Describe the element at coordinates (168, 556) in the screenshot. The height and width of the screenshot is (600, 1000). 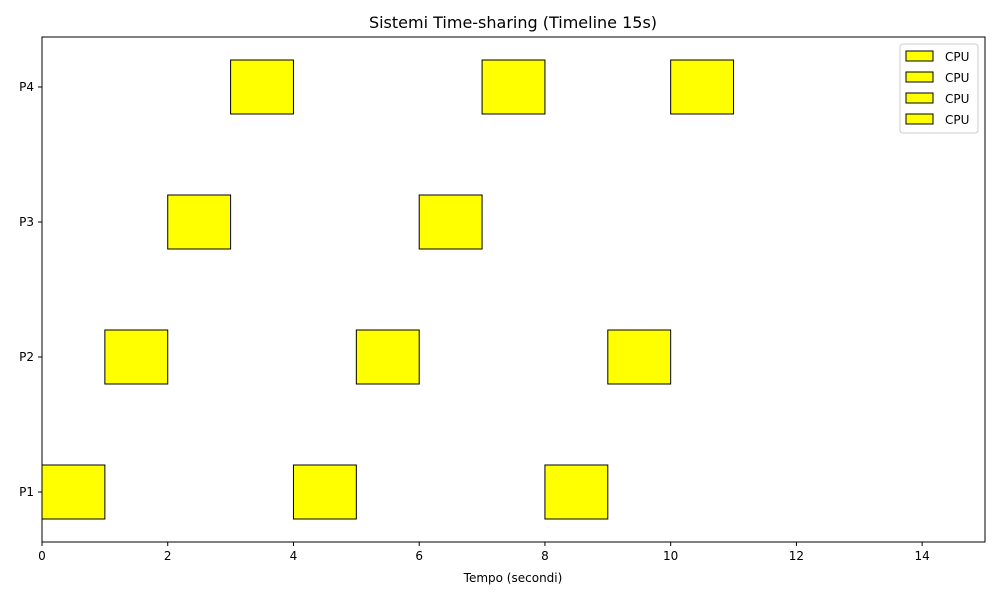
I see `x-tick-label: 2` at that location.